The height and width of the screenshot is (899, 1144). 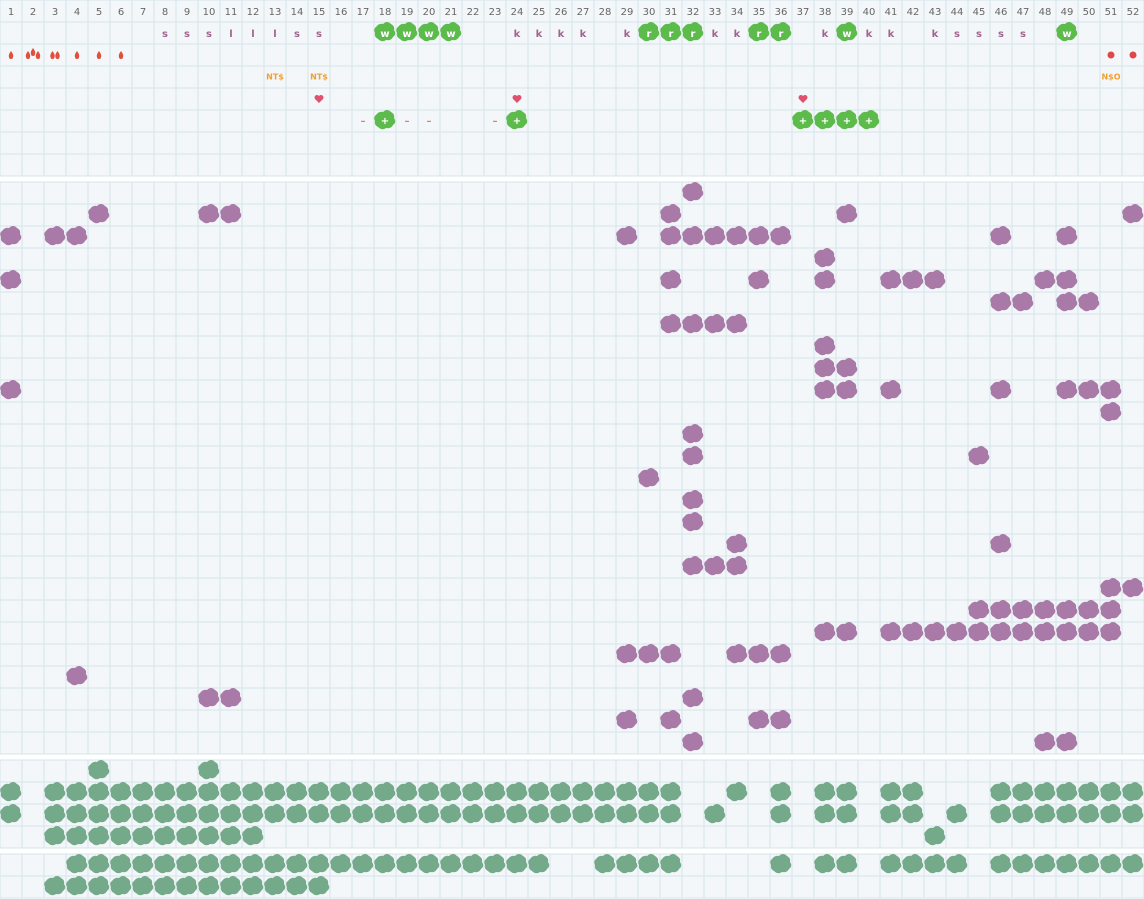 I want to click on status-letter: l, so click(x=274, y=34).